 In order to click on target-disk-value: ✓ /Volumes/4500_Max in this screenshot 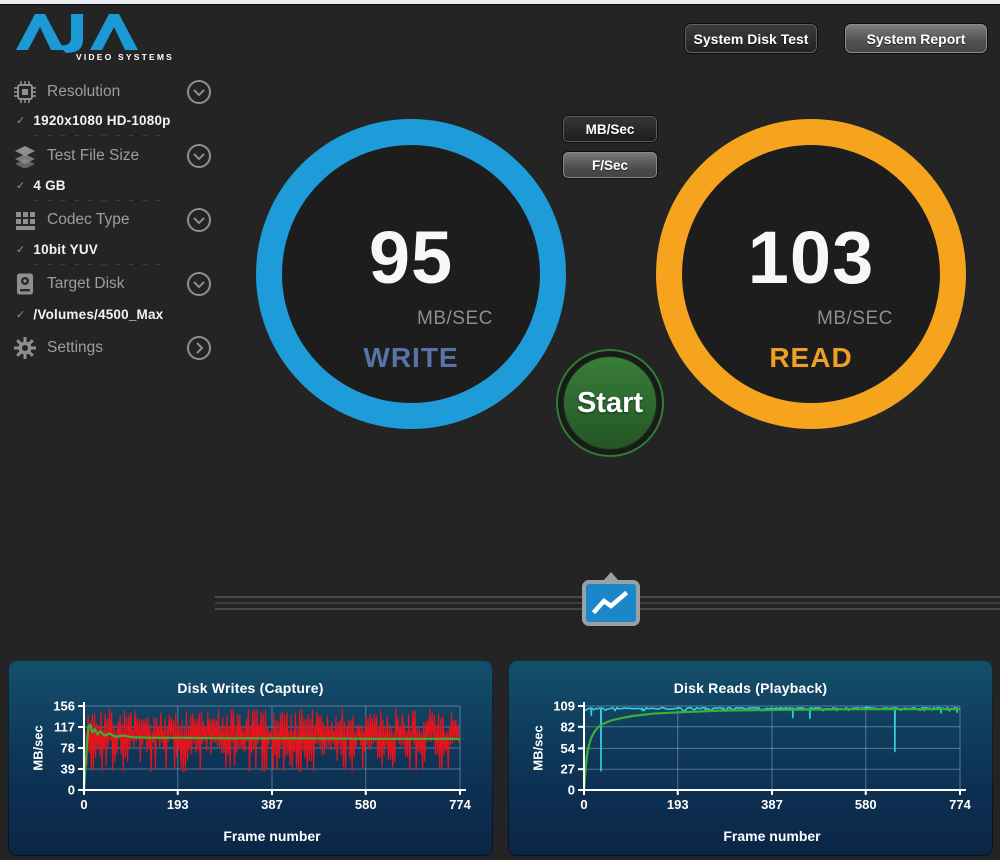, I will do `click(116, 314)`.